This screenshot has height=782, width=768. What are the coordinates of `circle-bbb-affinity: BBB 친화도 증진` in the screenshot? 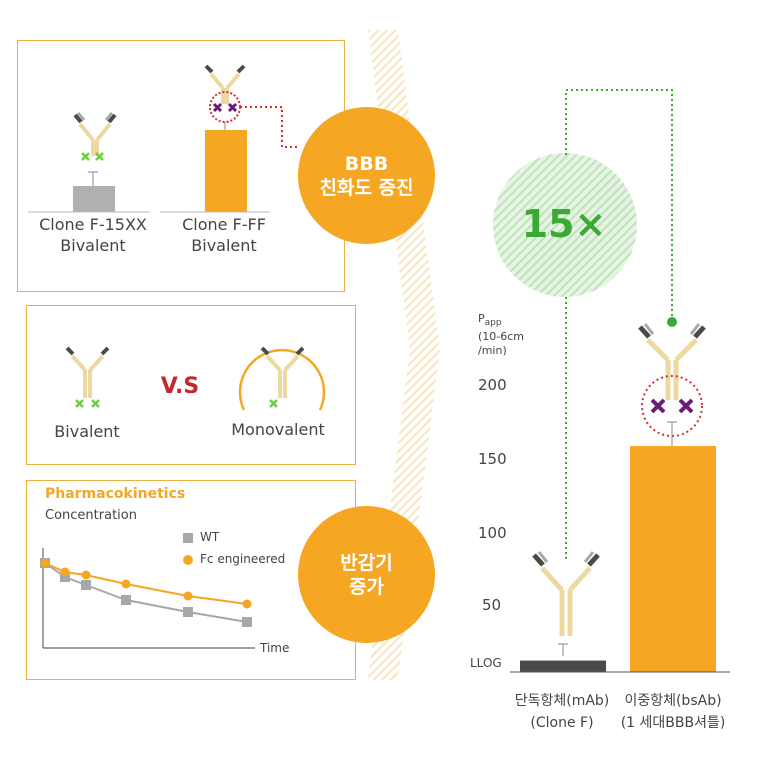 It's located at (366, 175).